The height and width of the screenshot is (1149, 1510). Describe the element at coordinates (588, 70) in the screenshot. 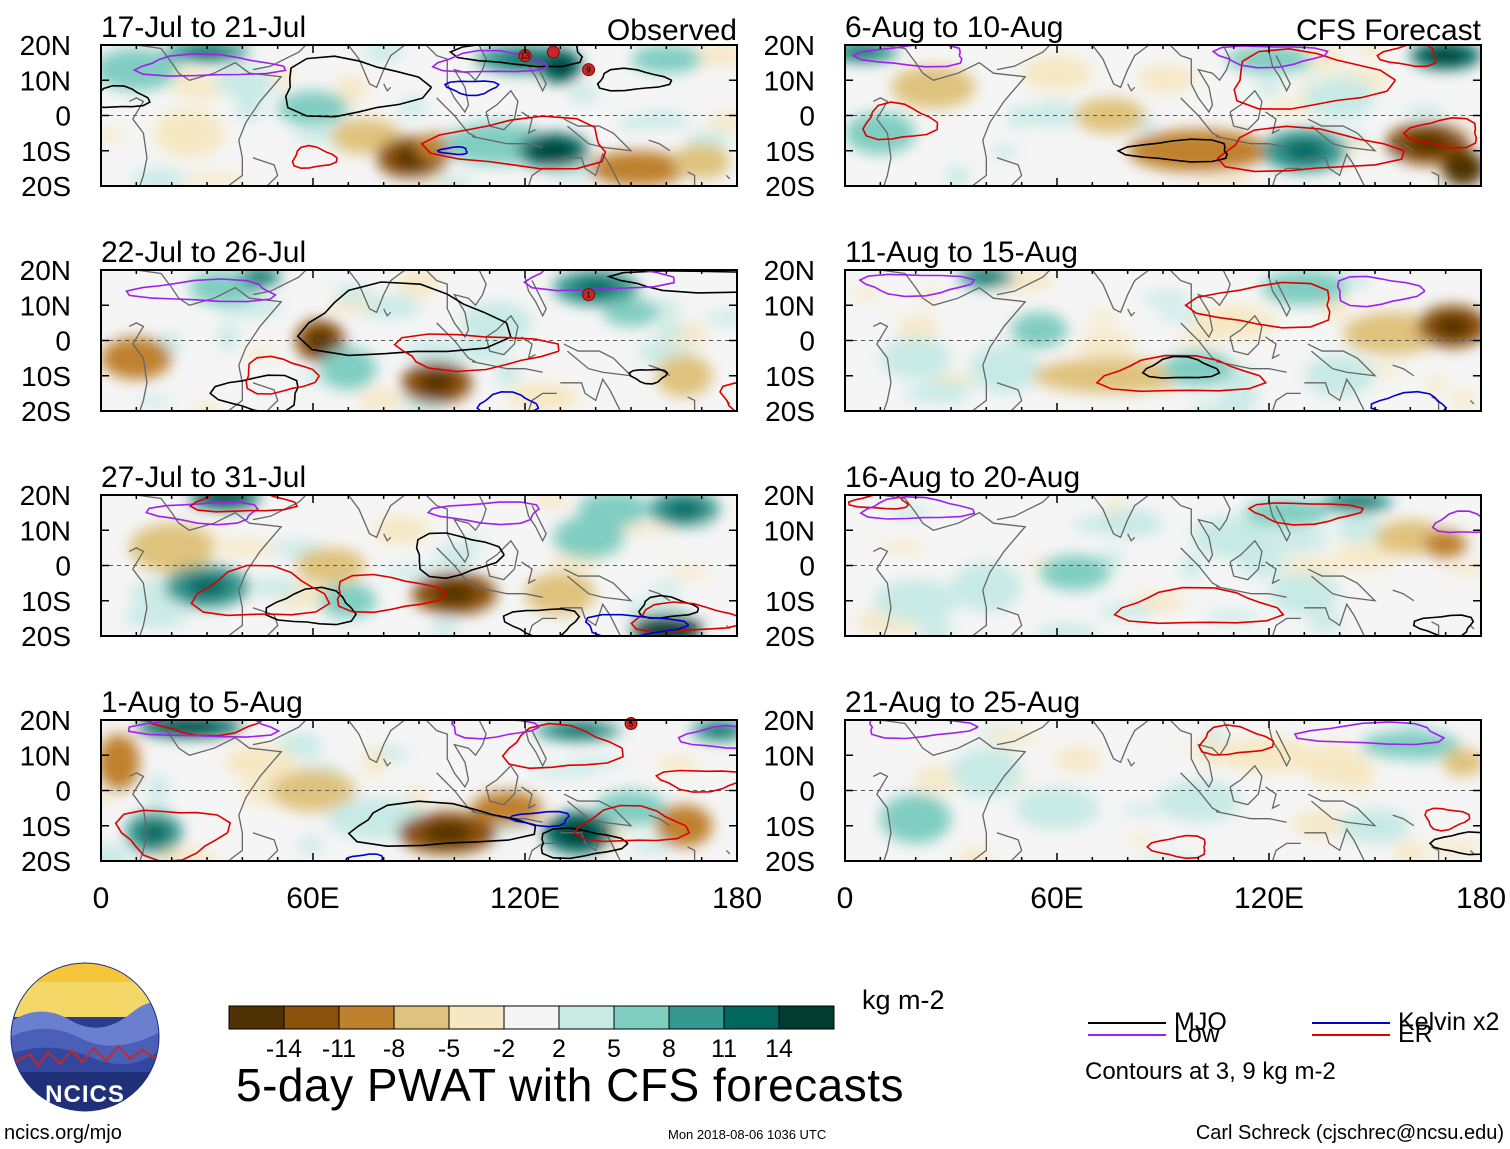

I see `storm-label: 9` at that location.